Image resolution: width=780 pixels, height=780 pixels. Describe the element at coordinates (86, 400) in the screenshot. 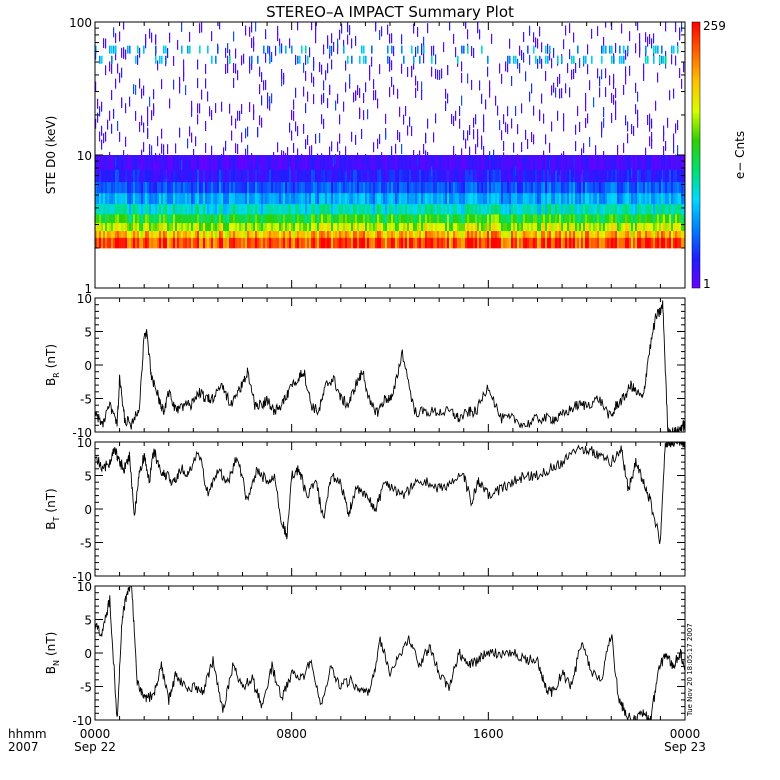

I see `y-tick-label: -5` at that location.